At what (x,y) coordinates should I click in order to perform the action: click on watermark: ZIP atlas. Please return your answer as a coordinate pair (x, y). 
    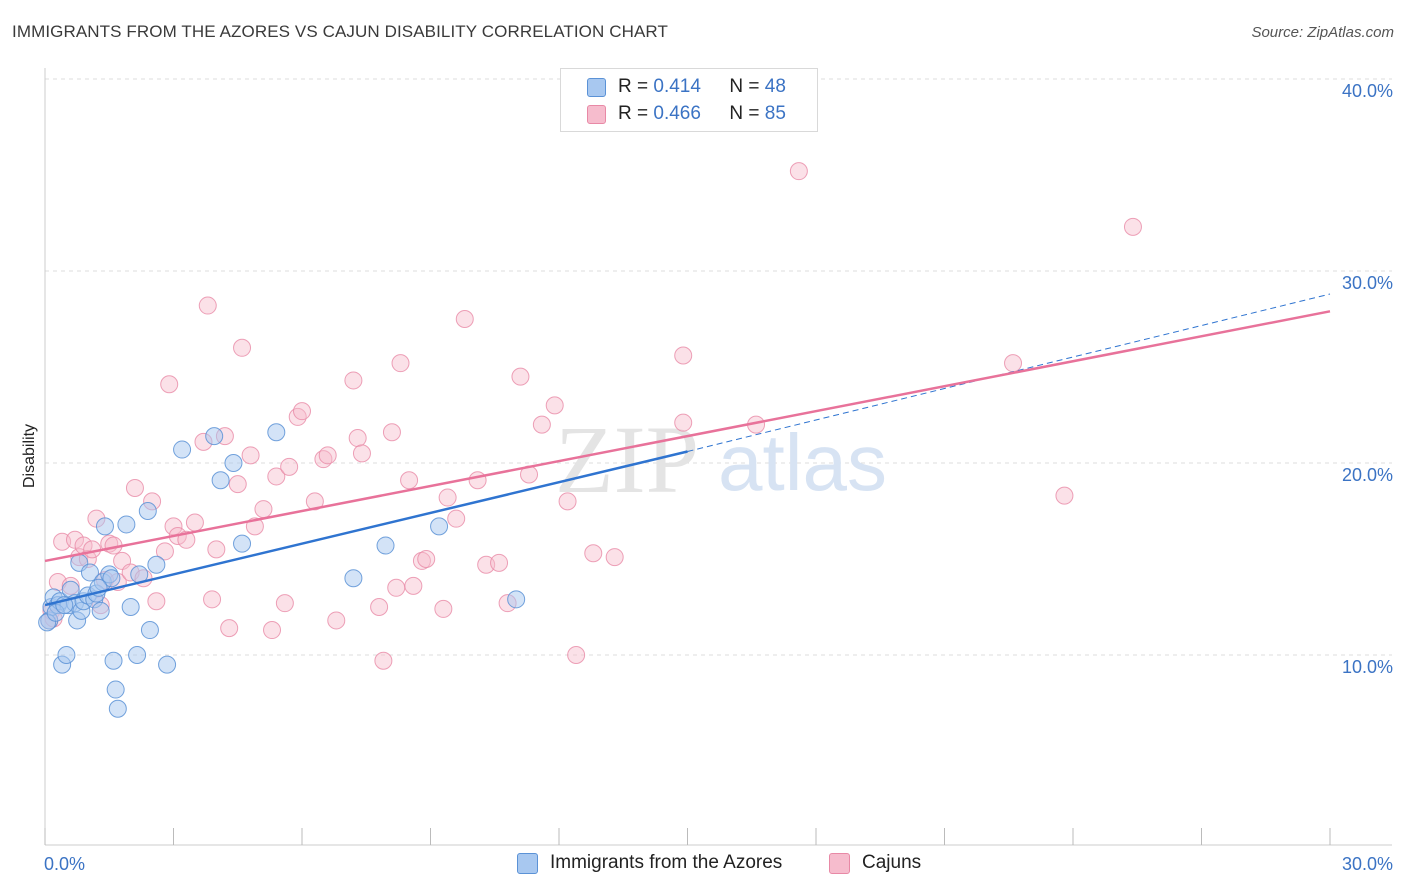
    Looking at the image, I should click on (721, 459).